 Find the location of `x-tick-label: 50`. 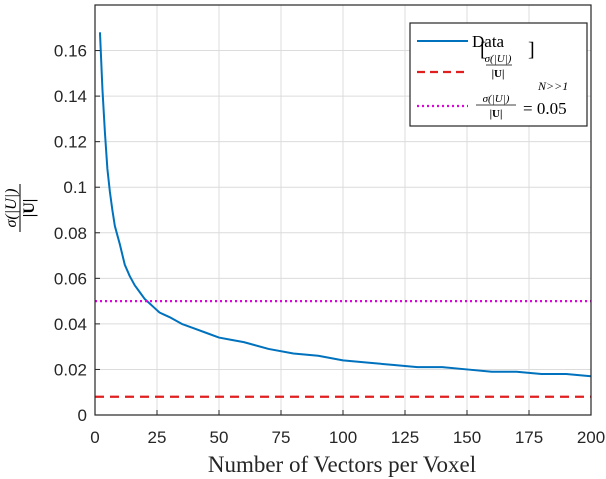

x-tick-label: 50 is located at coordinates (219, 437).